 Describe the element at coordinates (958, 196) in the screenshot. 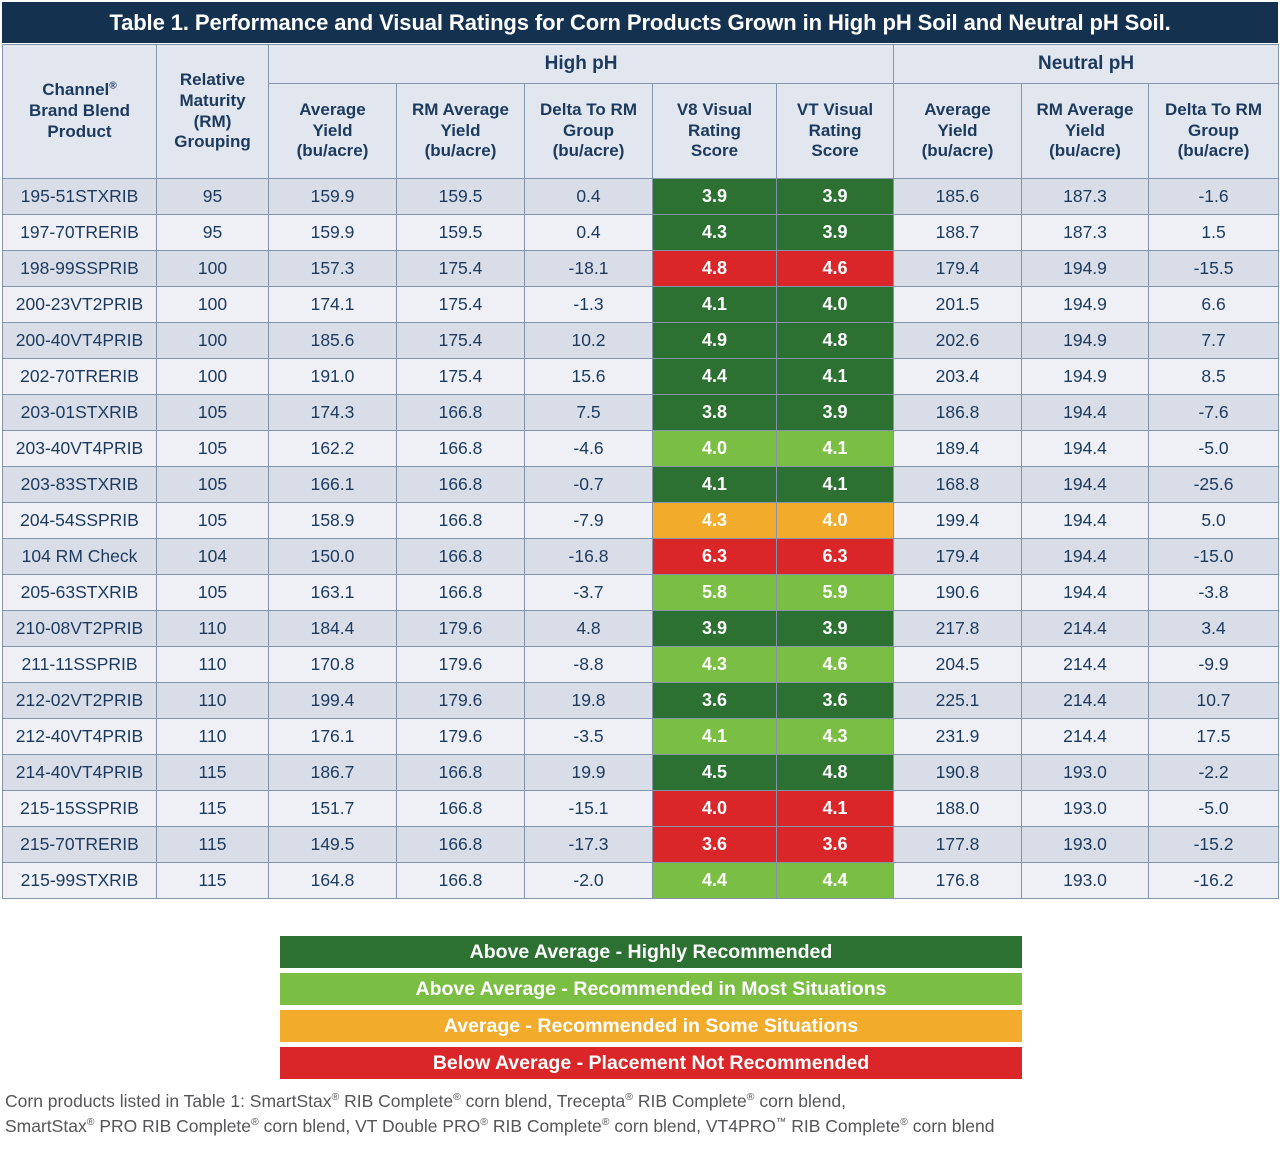

I see `neutral-avg-yield-cell: 185.6` at that location.